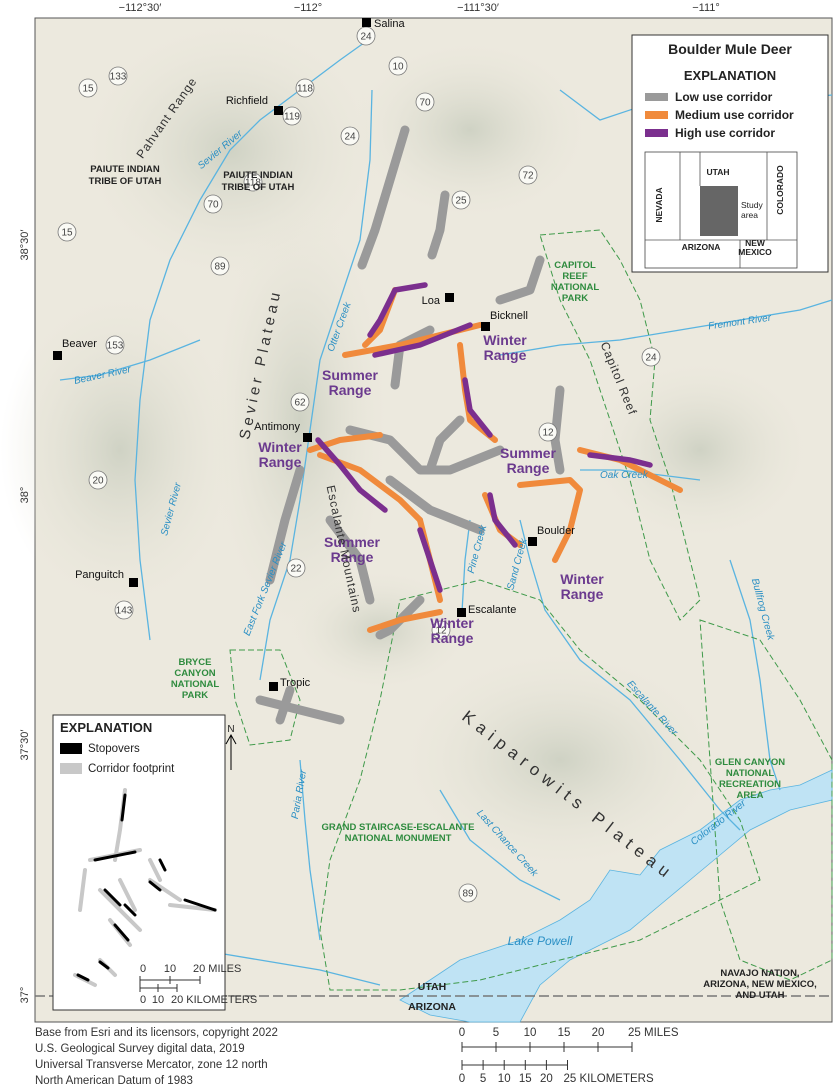 This screenshot has width=837, height=1085. I want to click on scale-label: 5, so click(483, 1079).